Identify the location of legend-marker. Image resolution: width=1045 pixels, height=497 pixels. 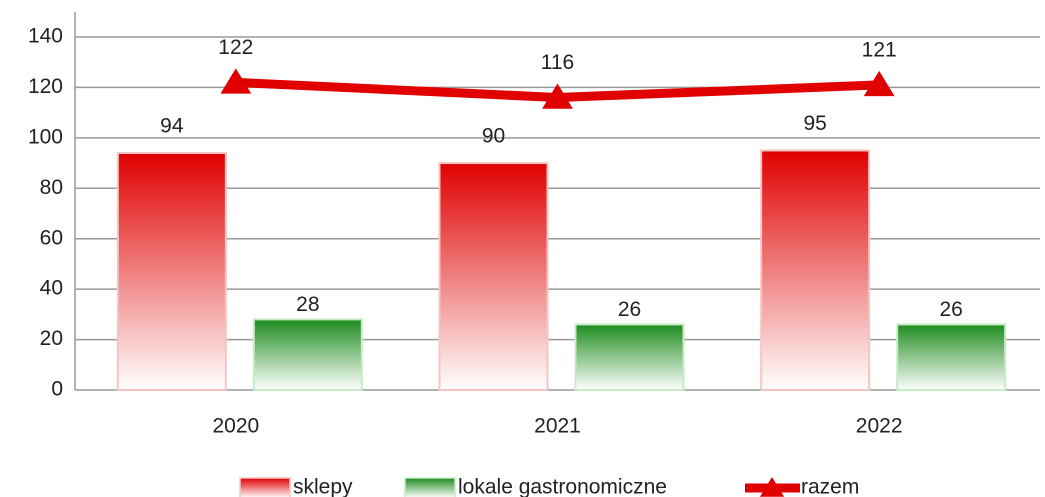
(772, 487).